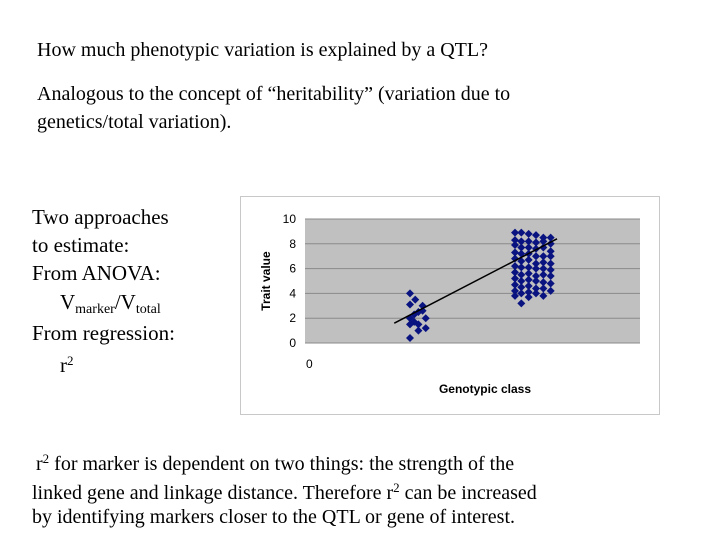  What do you see at coordinates (292, 244) in the screenshot?
I see `y-tick-label-8: 8` at bounding box center [292, 244].